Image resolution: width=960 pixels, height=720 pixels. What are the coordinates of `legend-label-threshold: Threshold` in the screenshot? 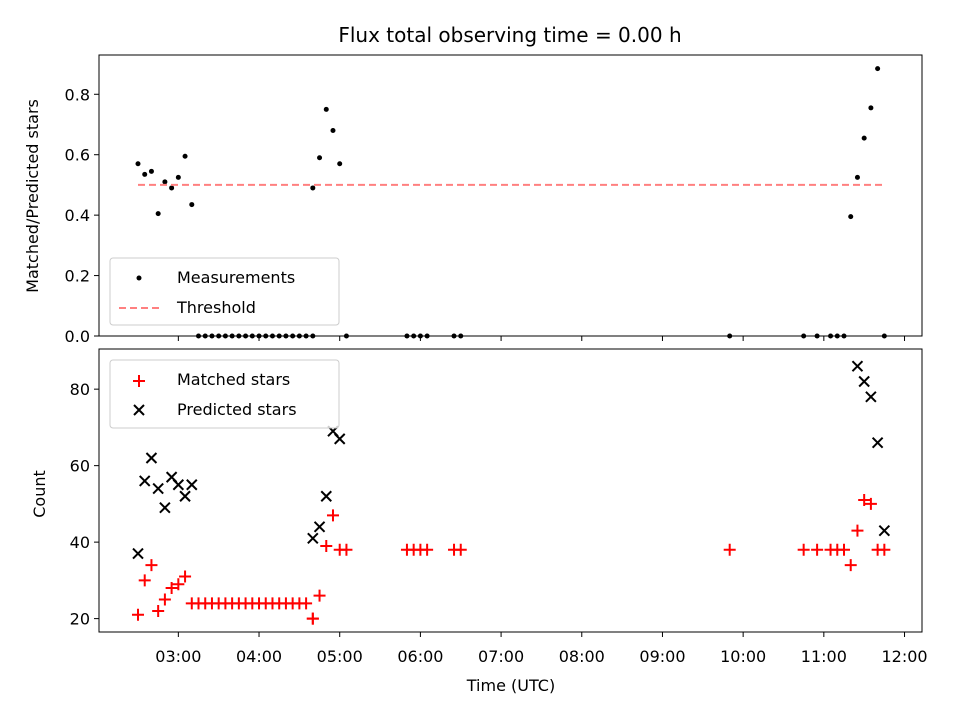 It's located at (216, 307).